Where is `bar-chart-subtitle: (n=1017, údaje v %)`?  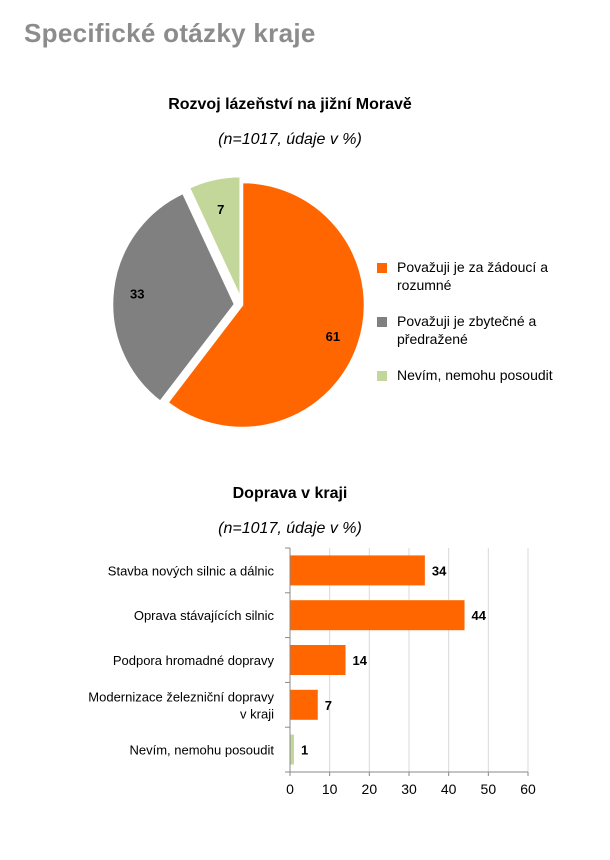
bar-chart-subtitle: (n=1017, údaje v %) is located at coordinates (290, 528).